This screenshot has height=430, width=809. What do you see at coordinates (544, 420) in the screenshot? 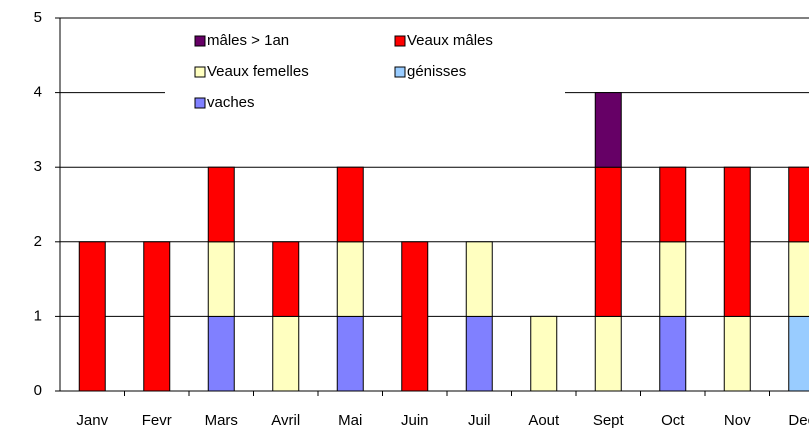
I see `x-tick-label: Aout` at bounding box center [544, 420].